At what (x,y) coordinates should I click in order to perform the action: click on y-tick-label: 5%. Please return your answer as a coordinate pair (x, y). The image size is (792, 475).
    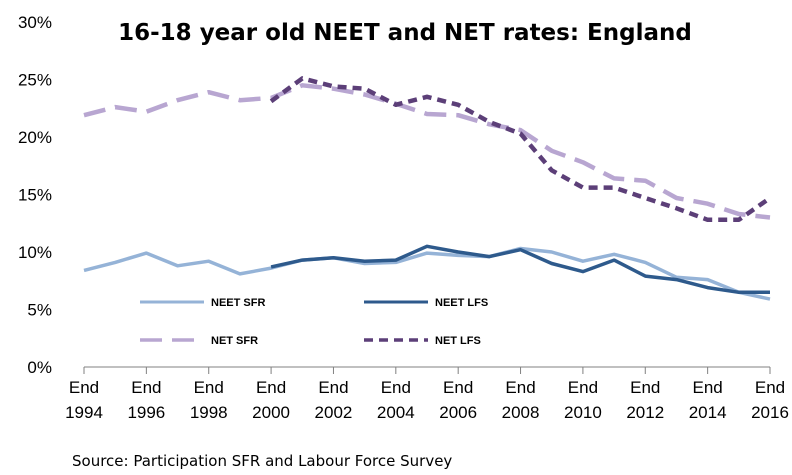
    Looking at the image, I should click on (39, 310).